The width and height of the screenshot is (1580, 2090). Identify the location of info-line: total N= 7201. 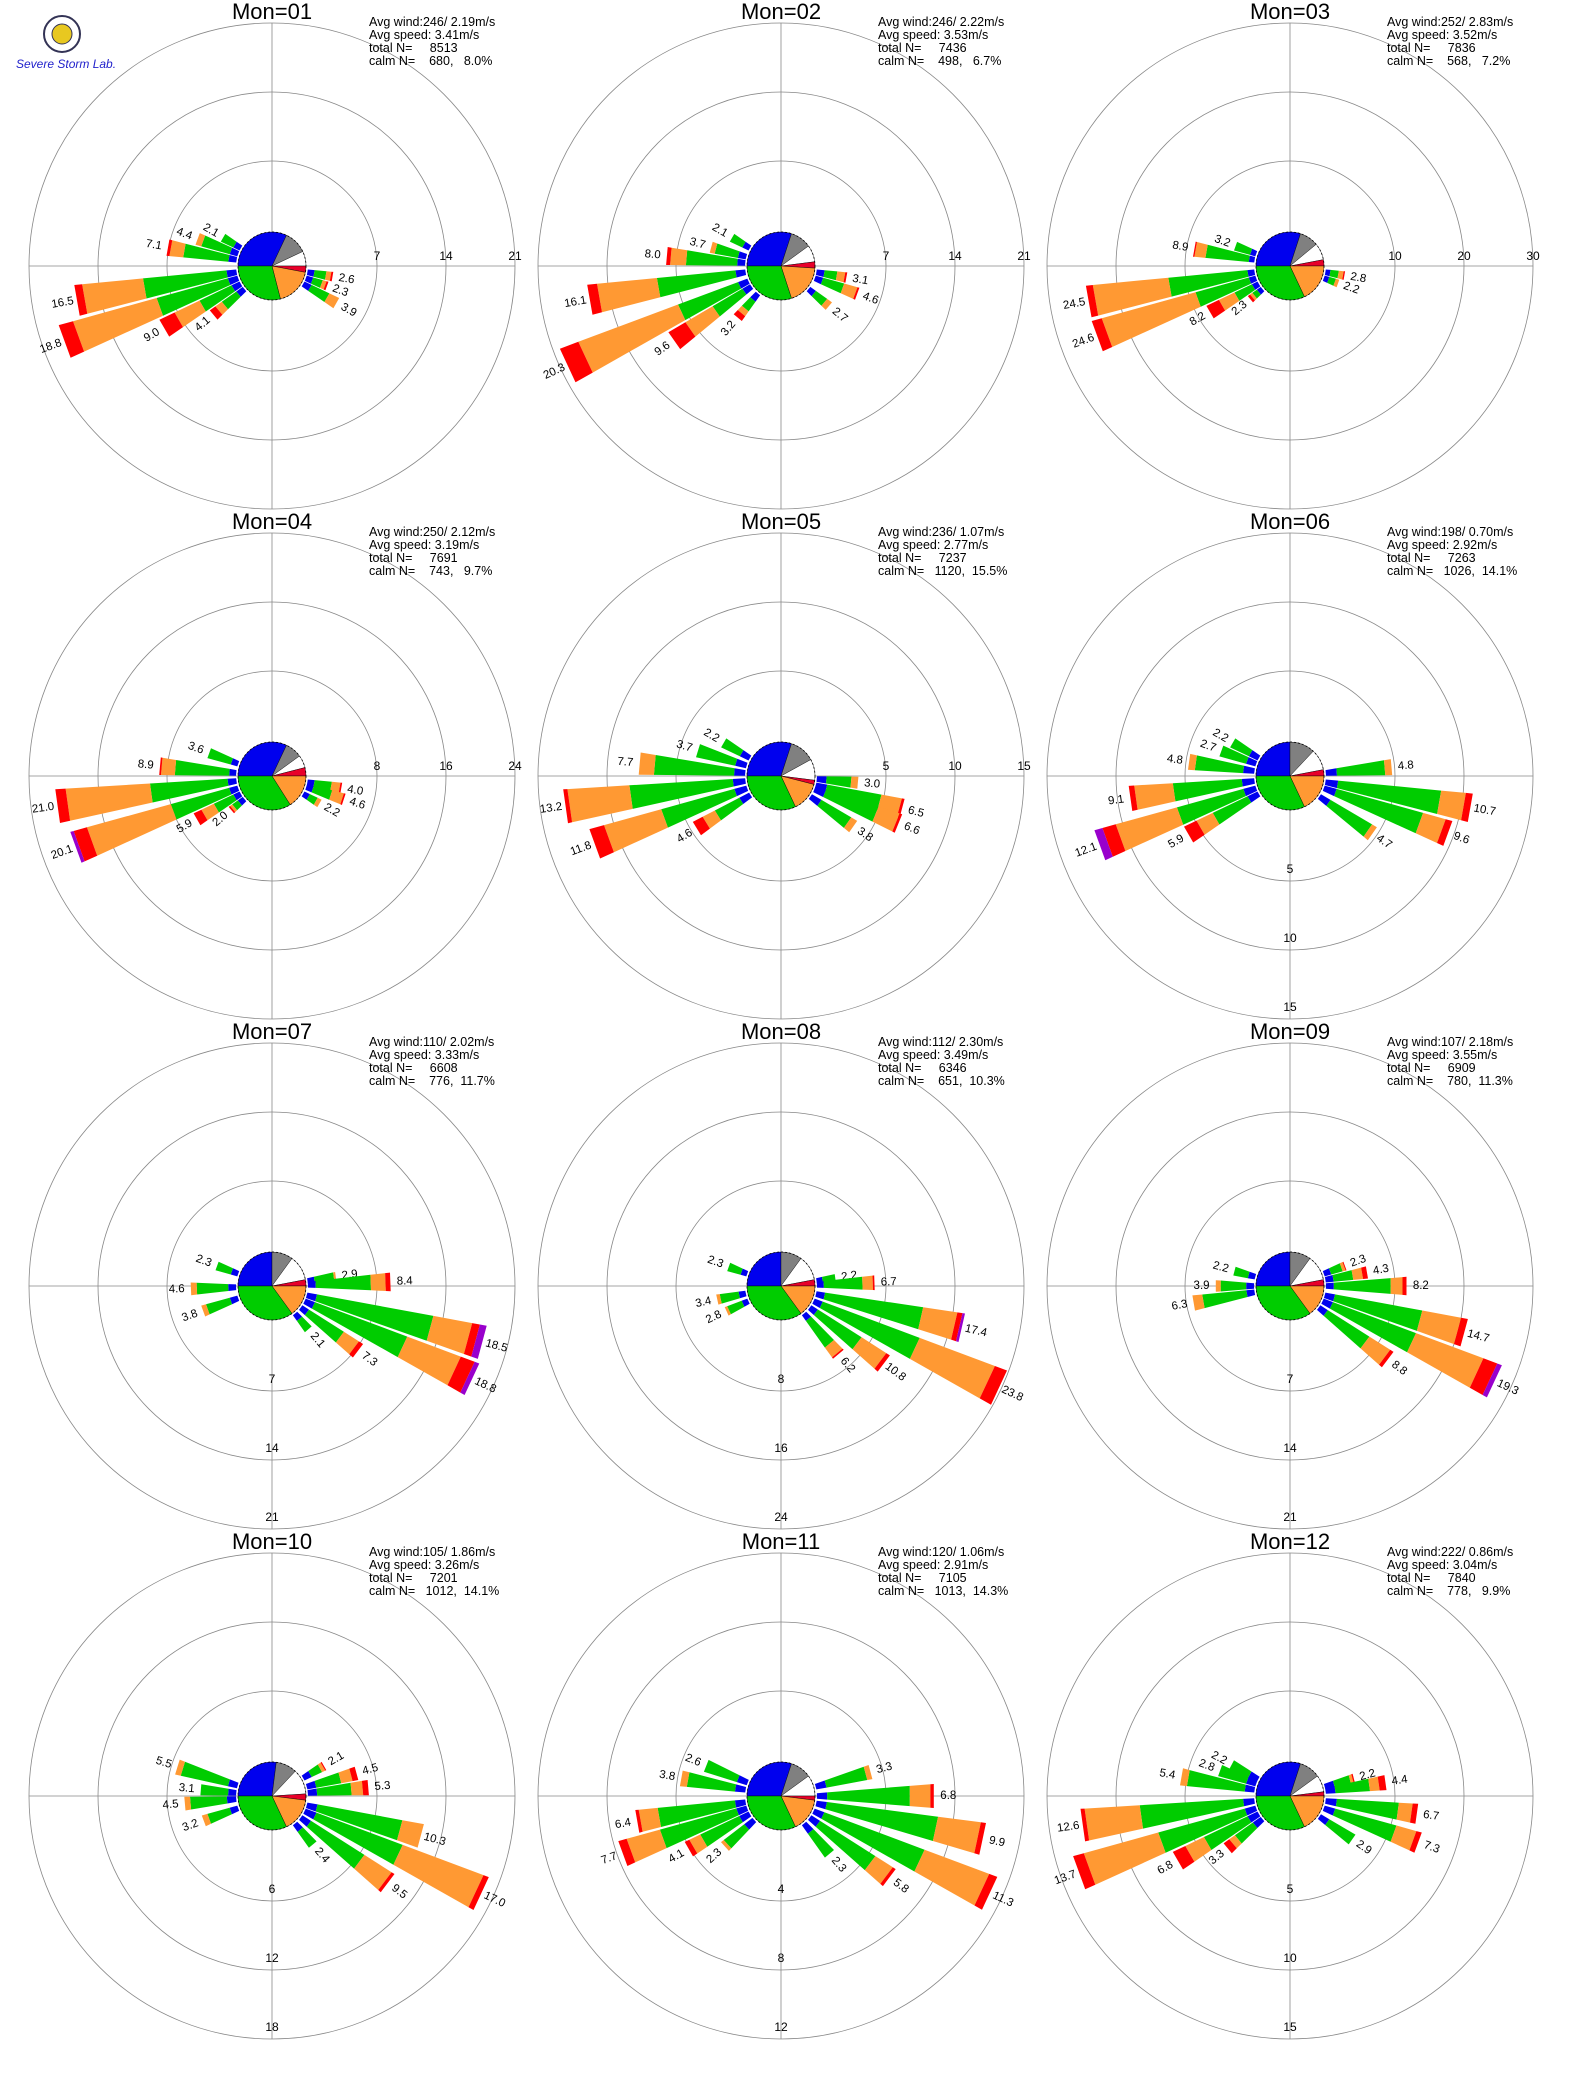
(413, 1578).